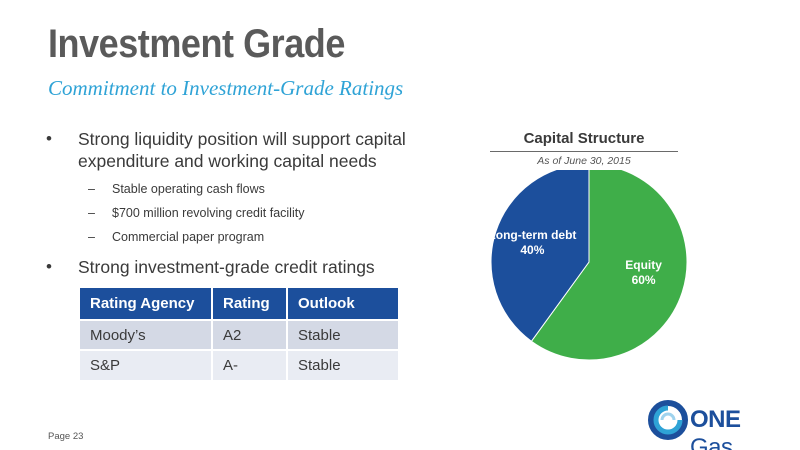  What do you see at coordinates (66, 436) in the screenshot?
I see `page-number: Page 23` at bounding box center [66, 436].